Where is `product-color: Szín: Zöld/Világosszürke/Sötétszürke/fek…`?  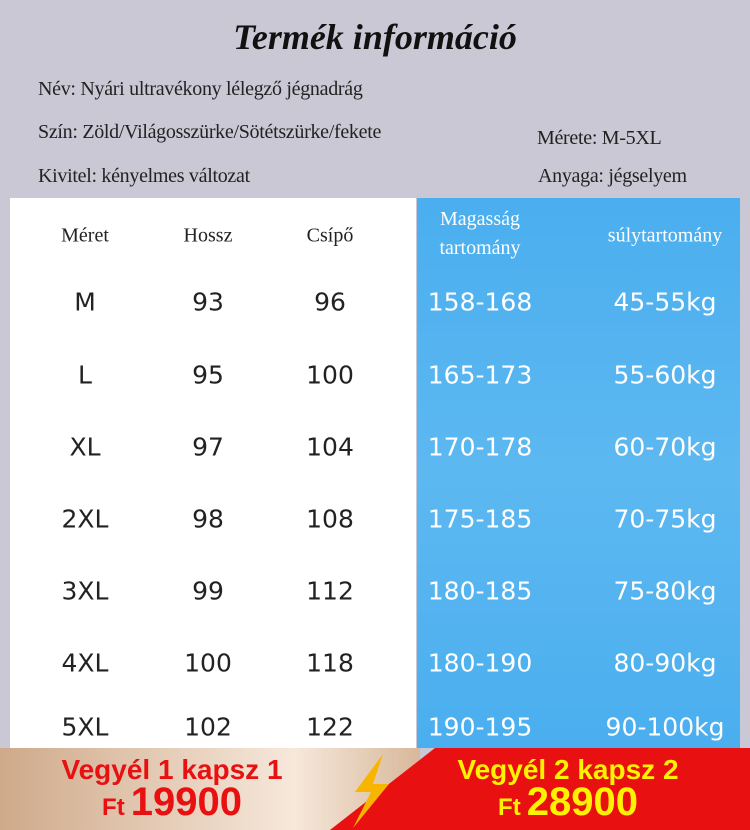 product-color: Szín: Zöld/Világosszürke/Sötétszürke/fek… is located at coordinates (210, 132).